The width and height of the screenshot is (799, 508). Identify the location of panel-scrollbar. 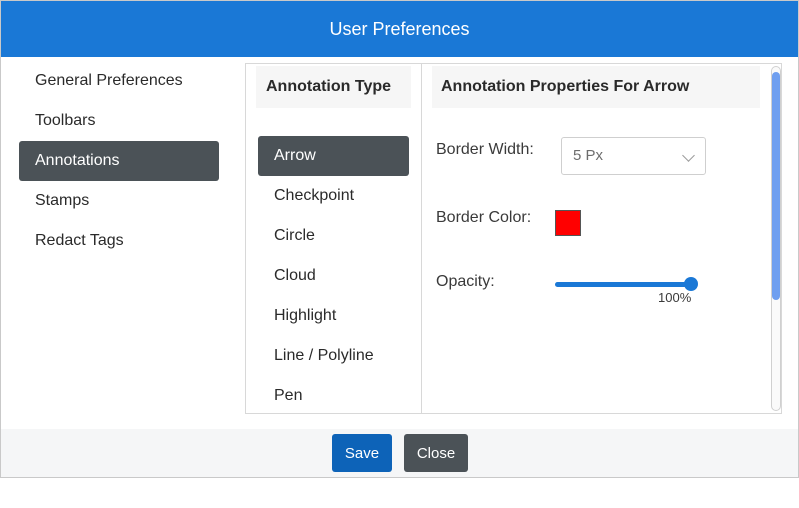
(775, 238).